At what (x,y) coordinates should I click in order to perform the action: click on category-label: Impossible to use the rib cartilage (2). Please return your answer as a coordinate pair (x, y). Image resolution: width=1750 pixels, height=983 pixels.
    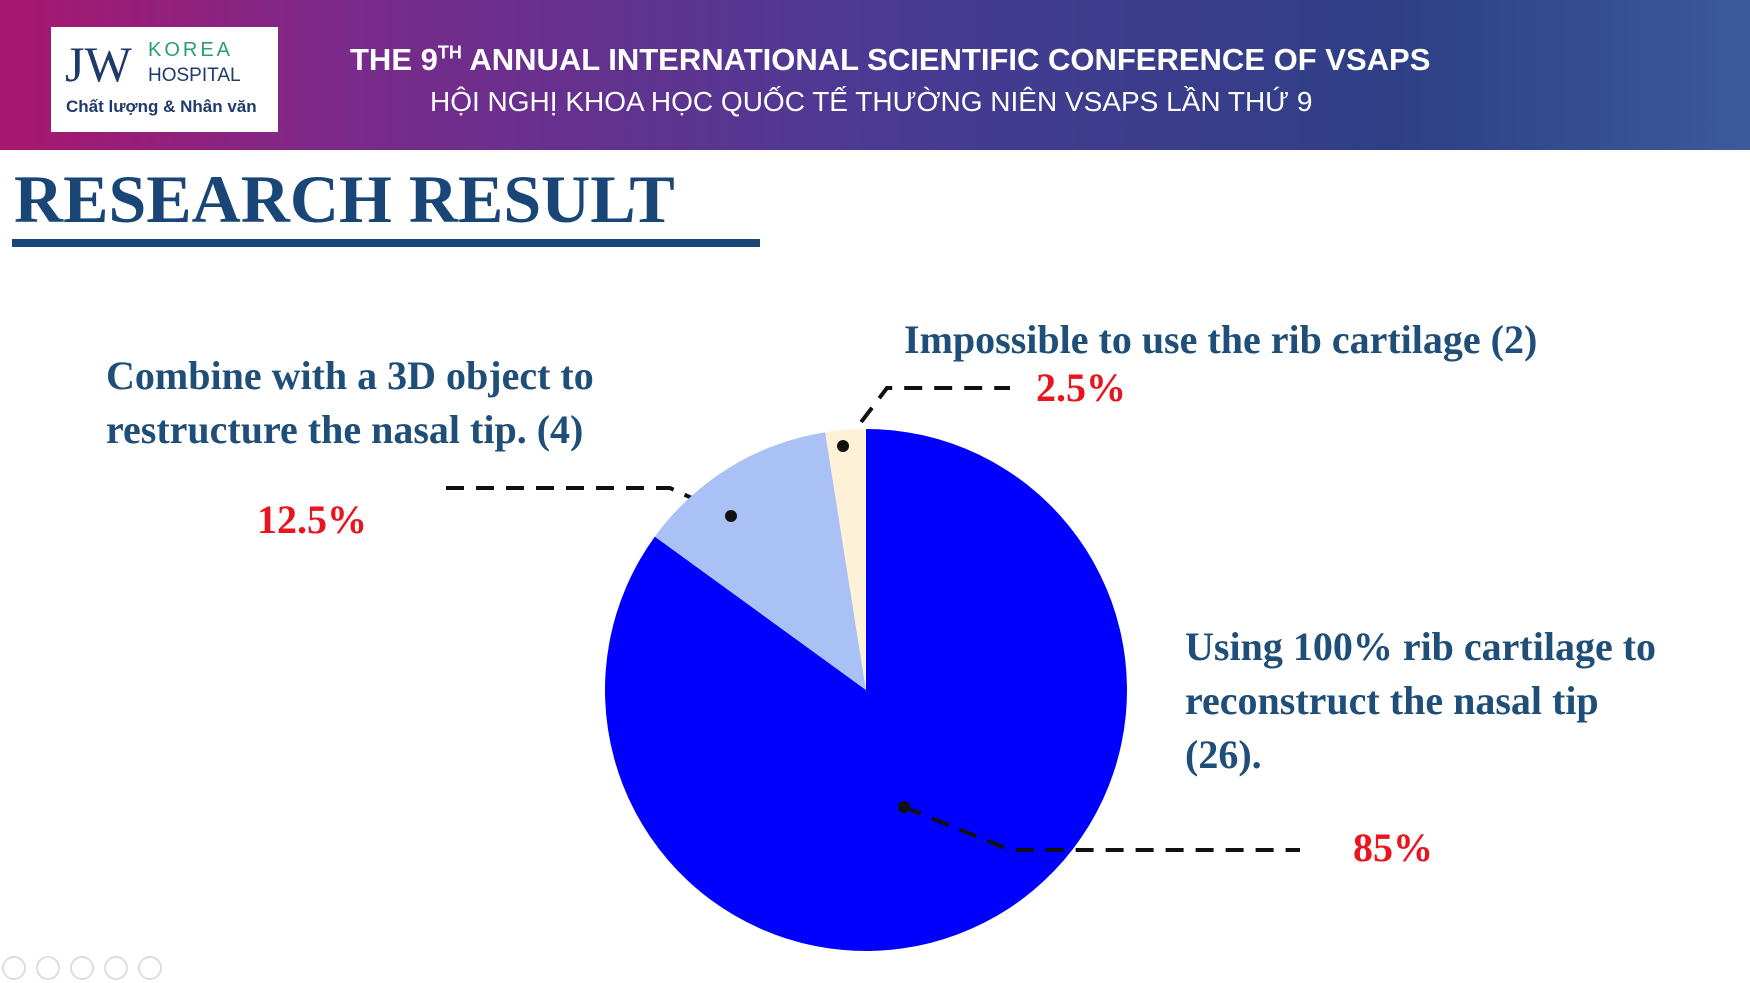
    Looking at the image, I should click on (1221, 339).